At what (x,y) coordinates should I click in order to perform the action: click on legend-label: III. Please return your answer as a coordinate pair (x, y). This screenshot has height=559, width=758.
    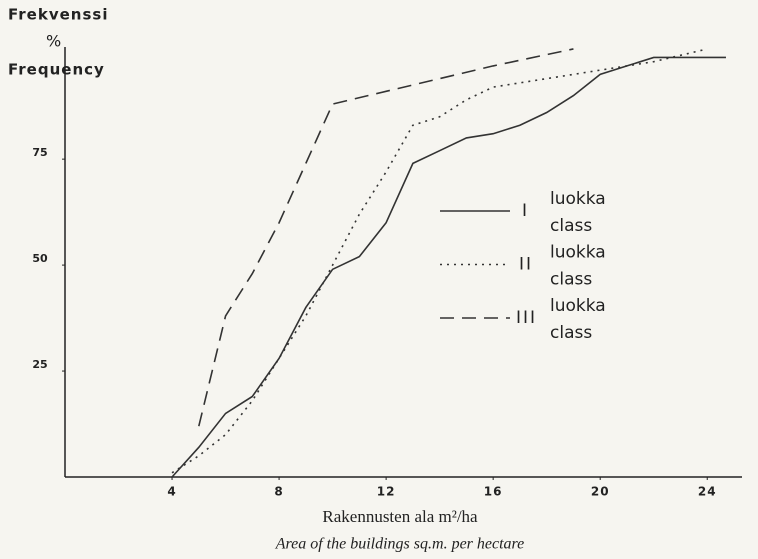
    Looking at the image, I should click on (526, 318).